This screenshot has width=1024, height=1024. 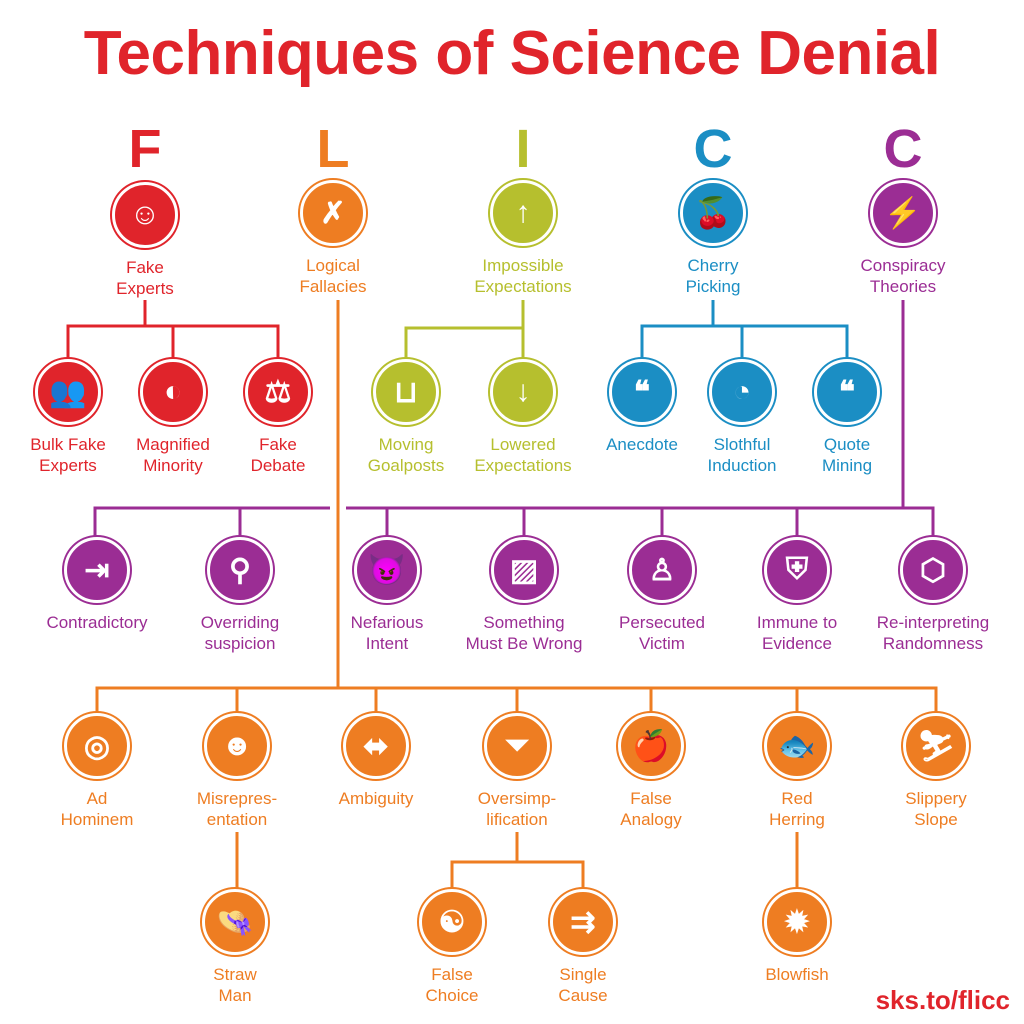 I want to click on speech-x-icon: ✗, so click(x=333, y=213).